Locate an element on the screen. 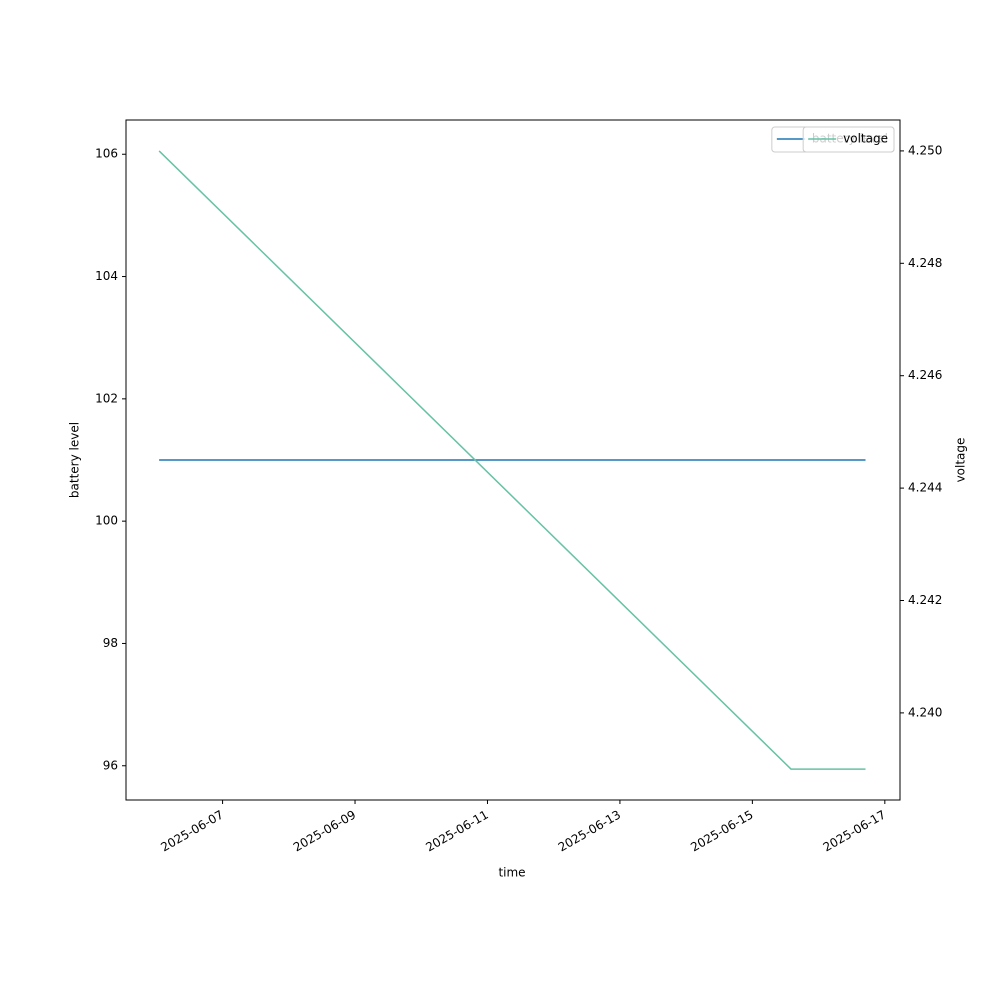  legend: voltage is located at coordinates (848, 139).